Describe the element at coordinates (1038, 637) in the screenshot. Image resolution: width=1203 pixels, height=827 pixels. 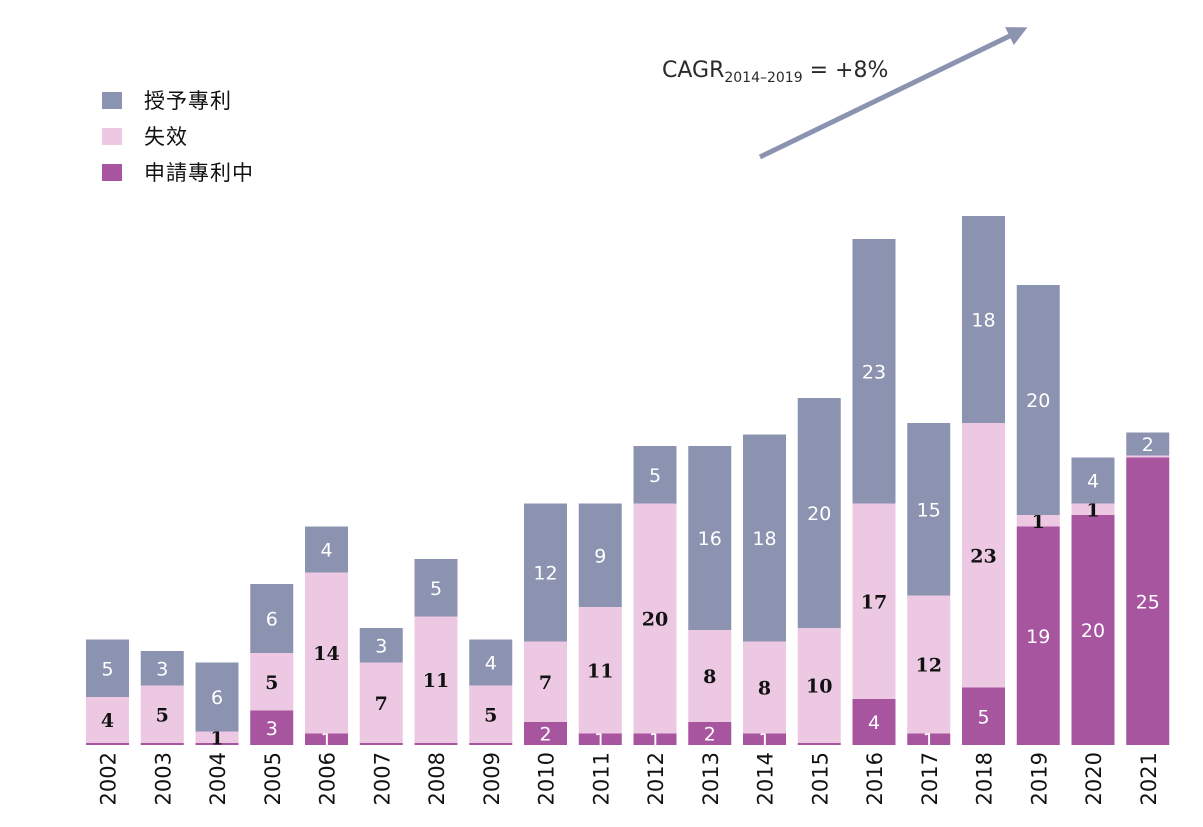
I see `value-label-pending-2019: 19` at that location.